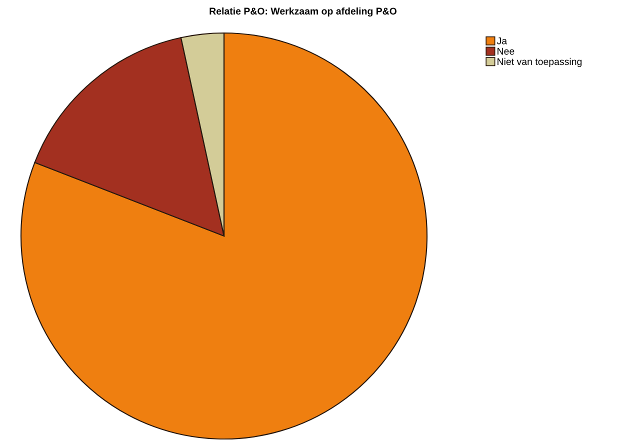  Describe the element at coordinates (506, 51) in the screenshot. I see `legend-label: Nee` at that location.